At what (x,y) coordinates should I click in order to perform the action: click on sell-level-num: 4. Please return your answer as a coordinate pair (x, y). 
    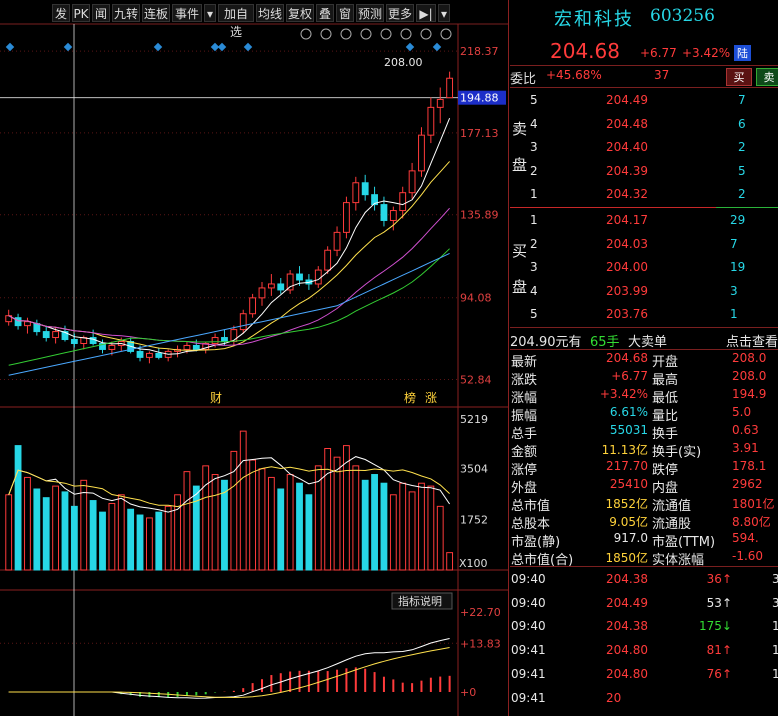
    Looking at the image, I should click on (534, 123).